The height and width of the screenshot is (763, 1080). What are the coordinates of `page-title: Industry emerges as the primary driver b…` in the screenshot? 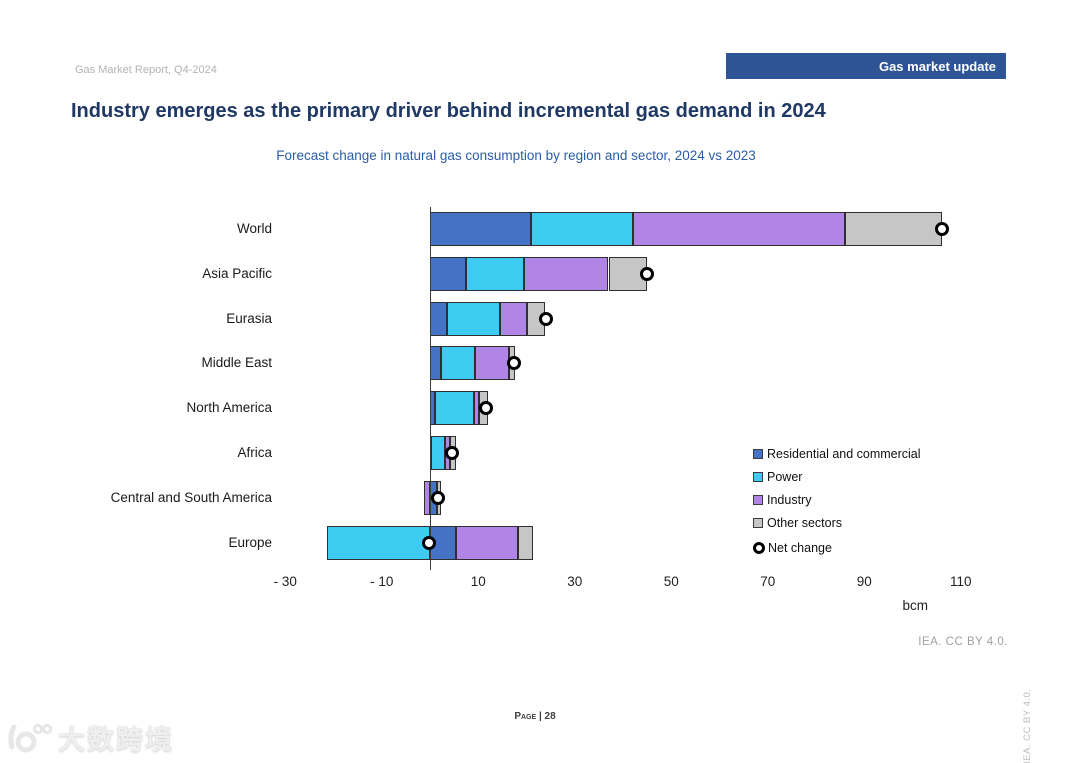 It's located at (448, 111).